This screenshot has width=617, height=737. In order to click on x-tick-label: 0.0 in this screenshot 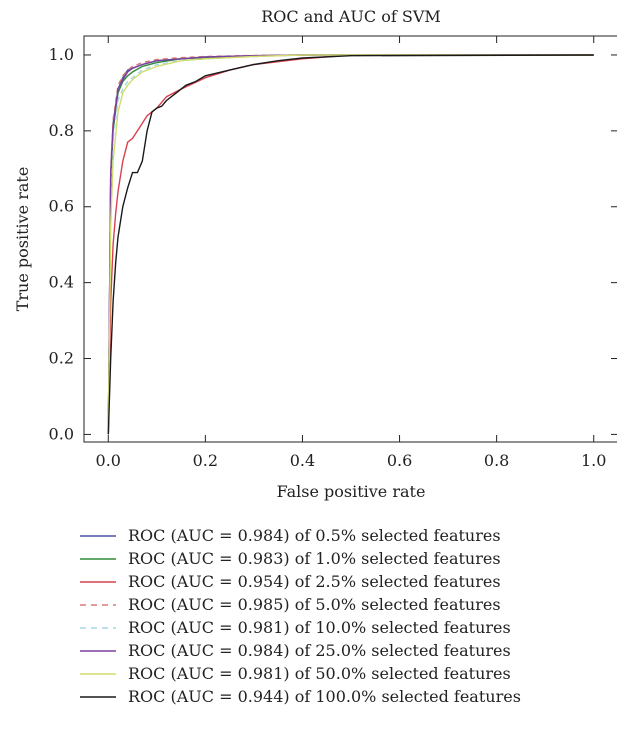, I will do `click(108, 460)`.